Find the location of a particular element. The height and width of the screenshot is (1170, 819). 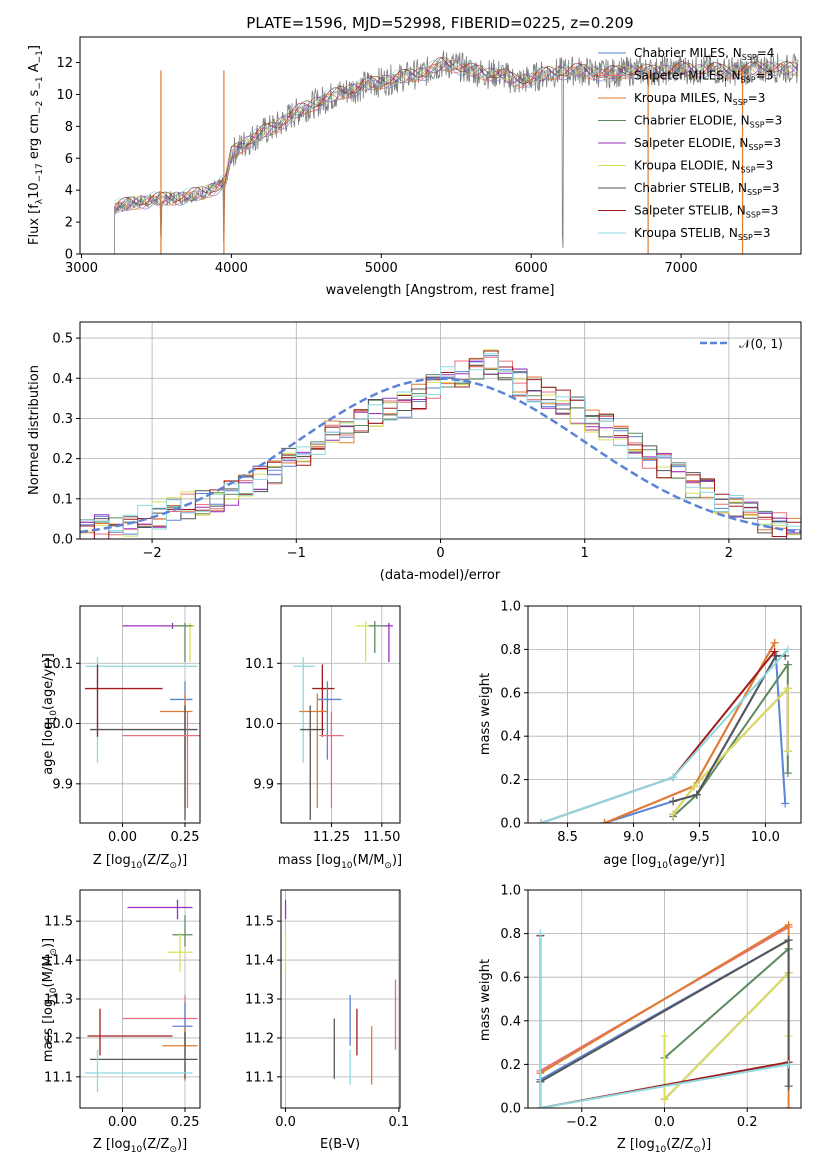

y-axis-label-part: −1 is located at coordinates (40, 56).